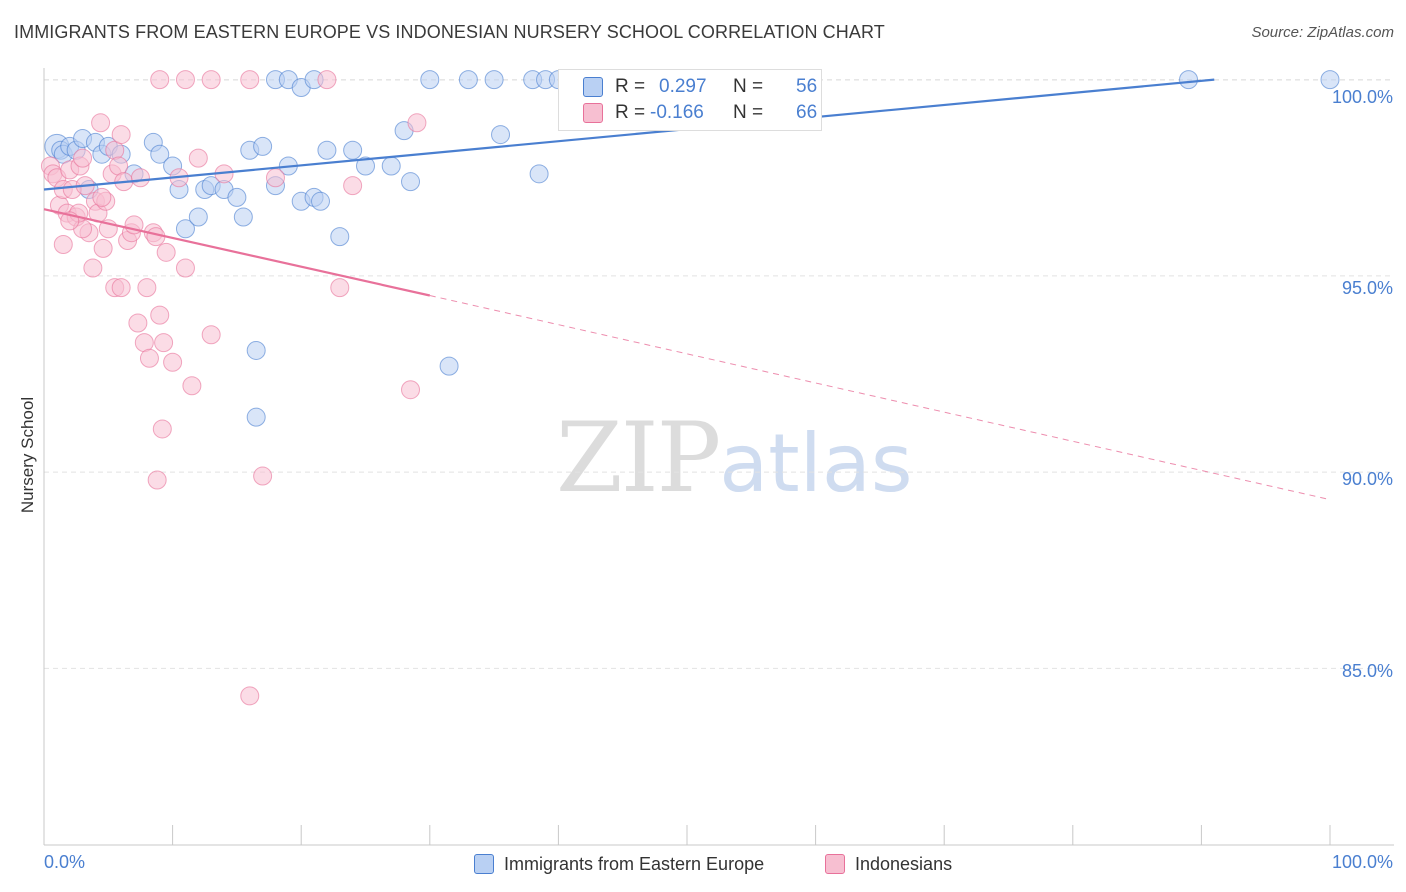 The height and width of the screenshot is (892, 1406). What do you see at coordinates (807, 112) in the screenshot?
I see `legend-n-value: 66` at bounding box center [807, 112].